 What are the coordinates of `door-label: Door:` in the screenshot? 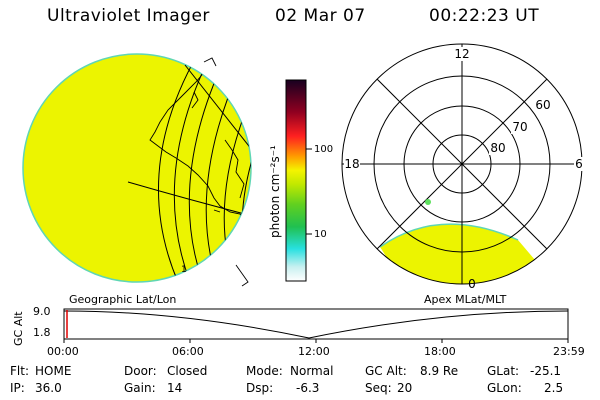 It's located at (140, 371).